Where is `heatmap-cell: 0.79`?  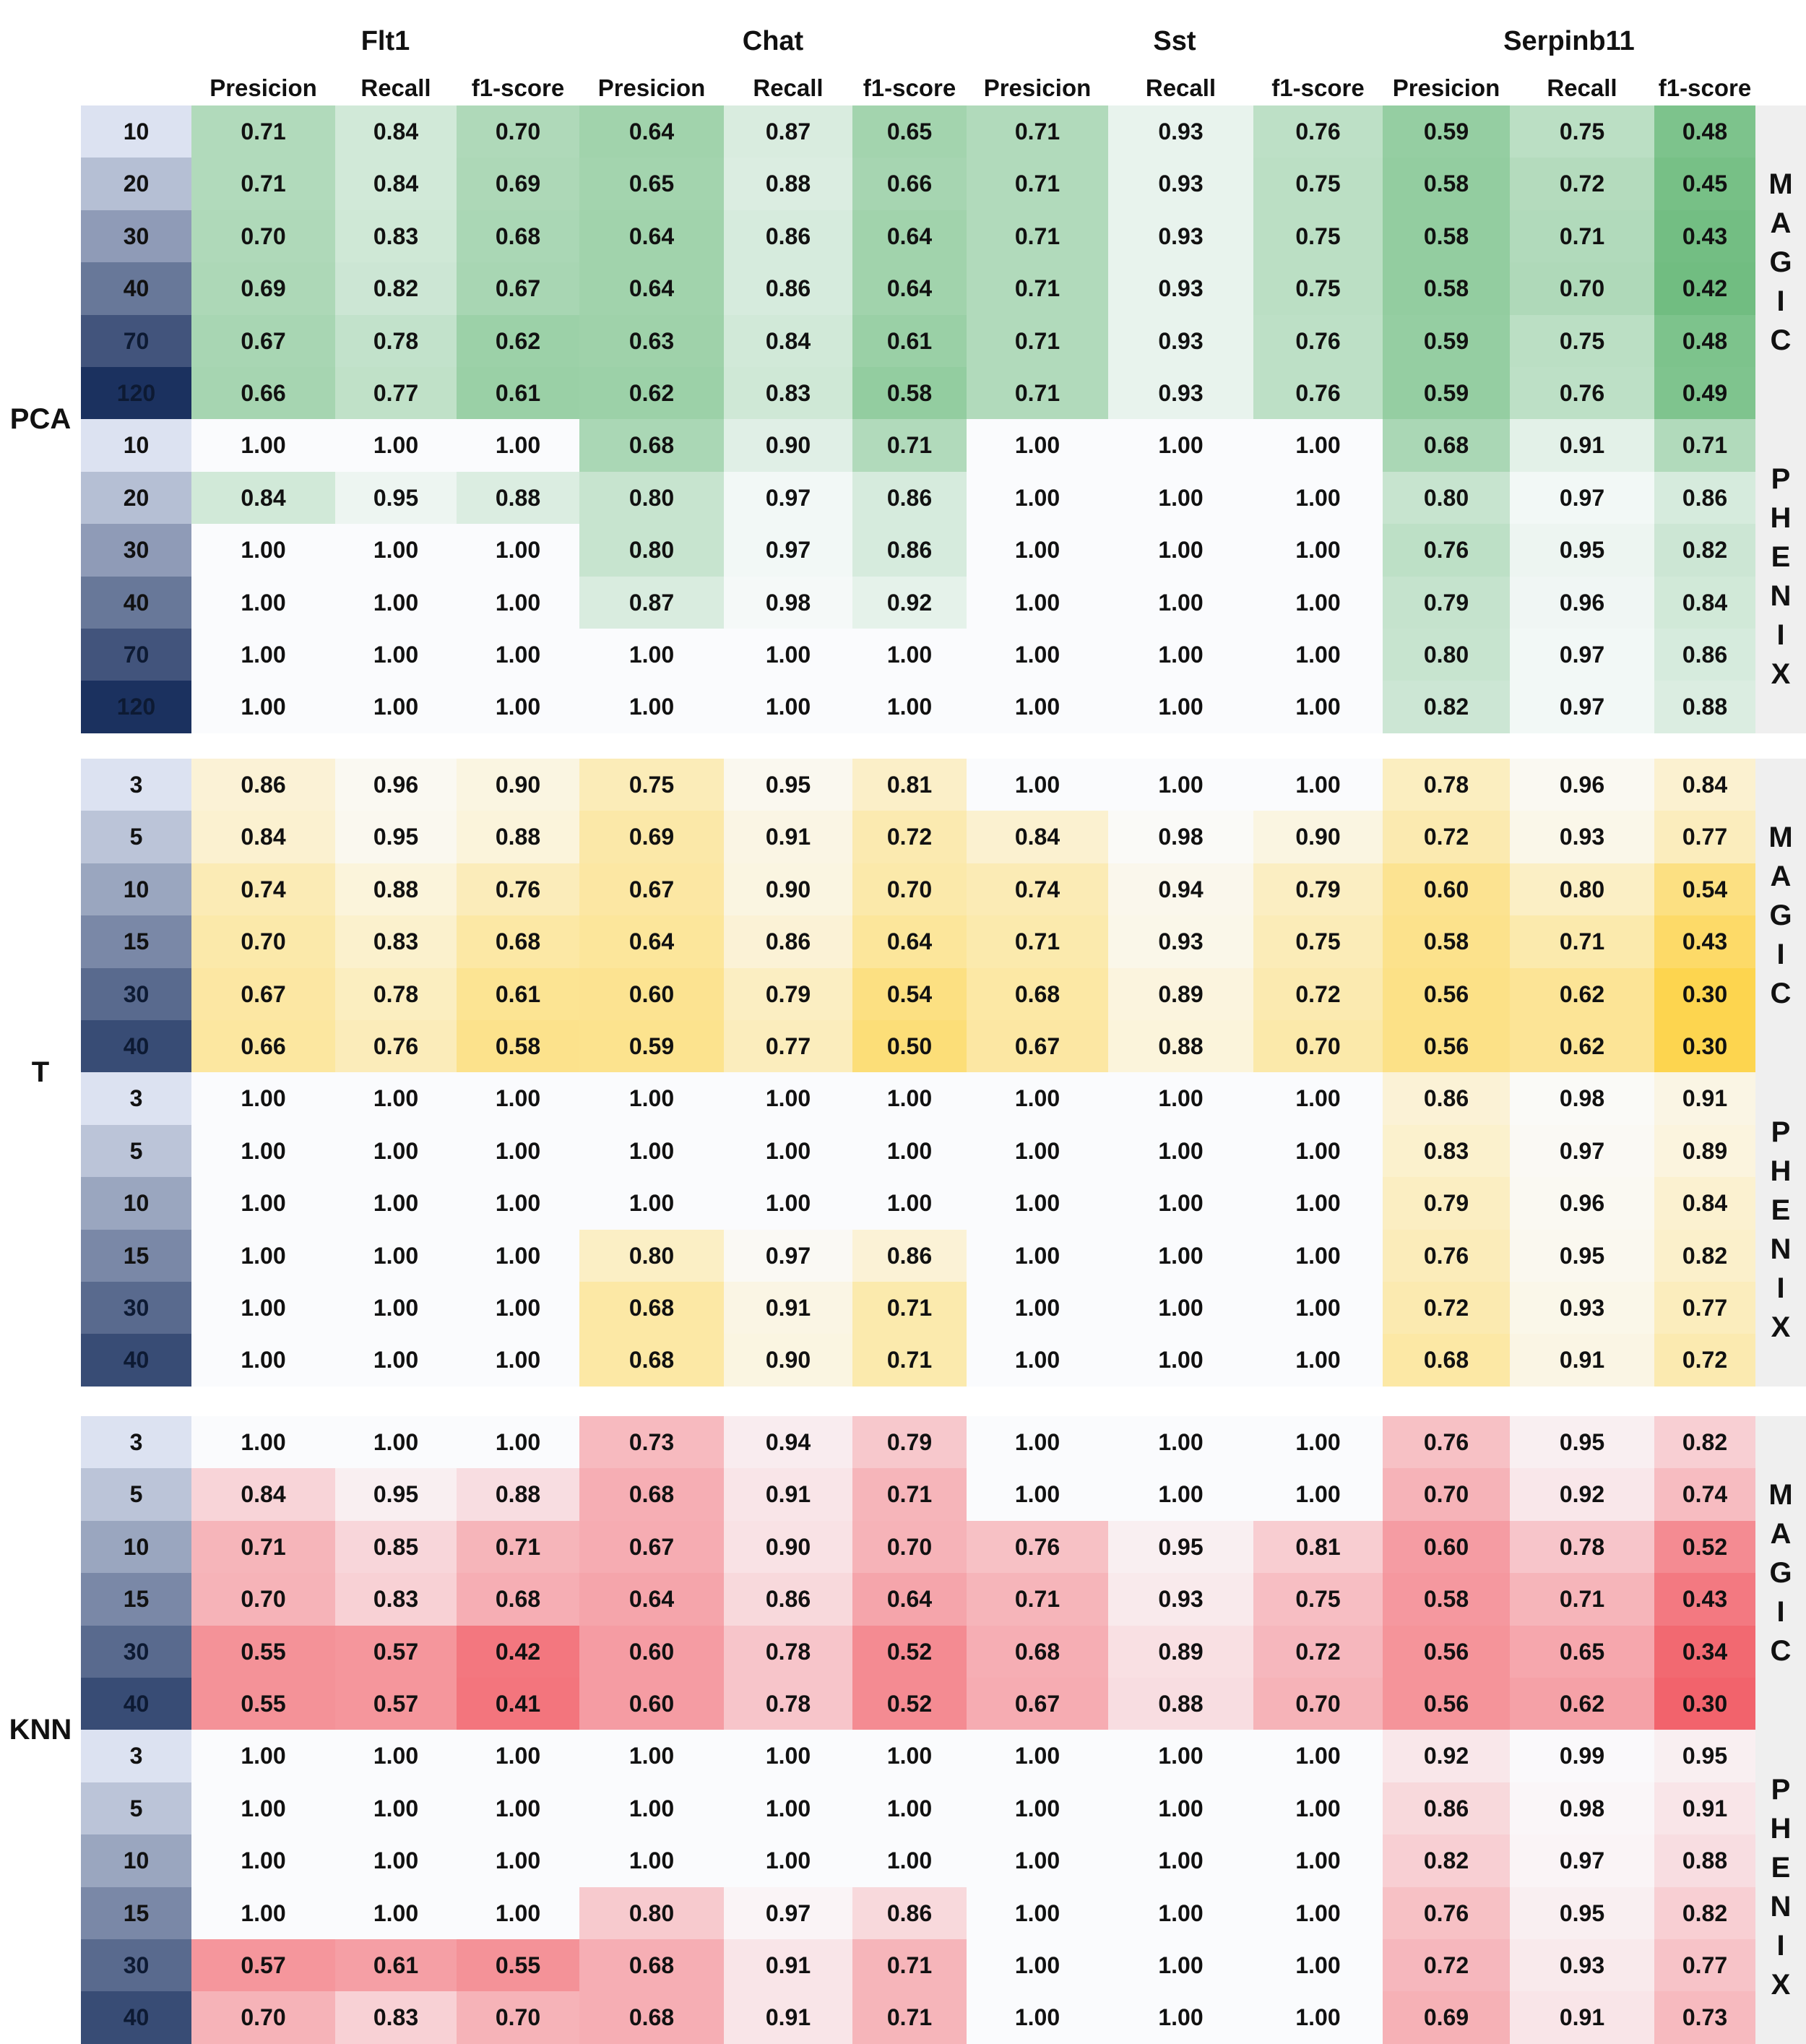 heatmap-cell: 0.79 is located at coordinates (788, 993).